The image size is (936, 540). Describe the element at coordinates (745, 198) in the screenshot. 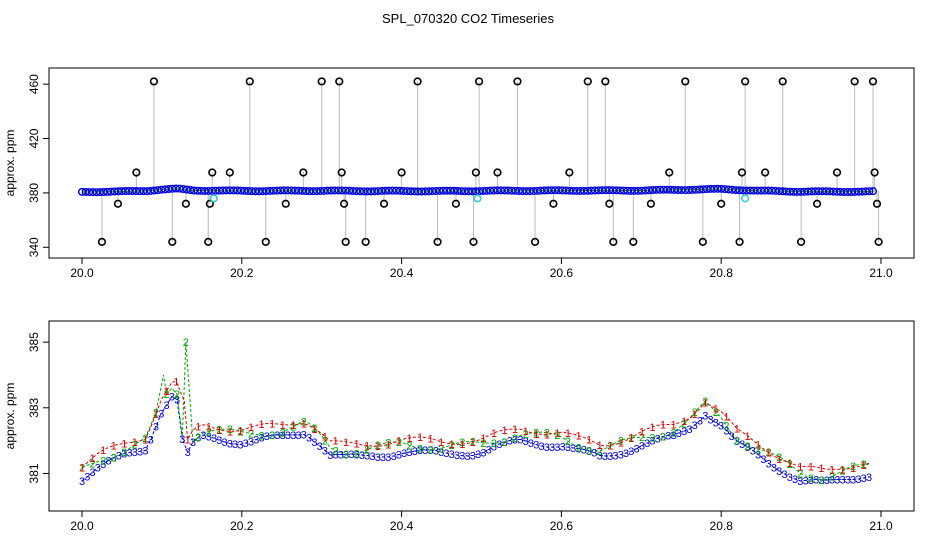

I see `flagged-point` at that location.